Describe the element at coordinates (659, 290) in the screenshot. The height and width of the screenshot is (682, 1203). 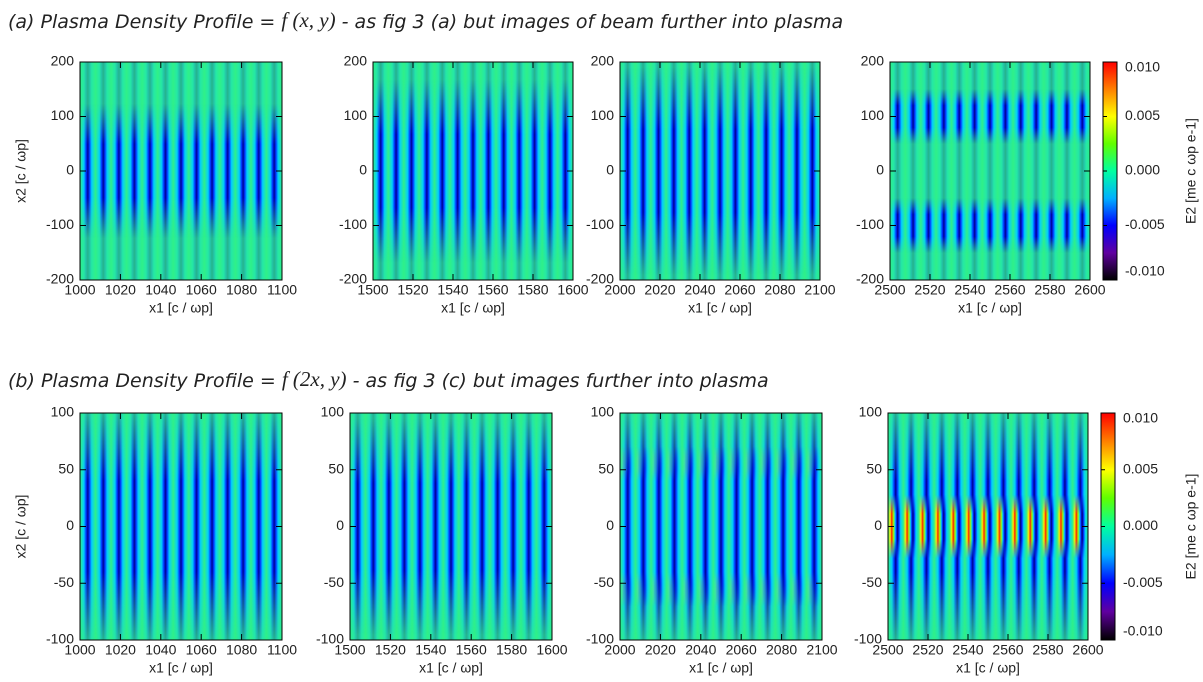
I see `x-tick-label: 2020` at that location.